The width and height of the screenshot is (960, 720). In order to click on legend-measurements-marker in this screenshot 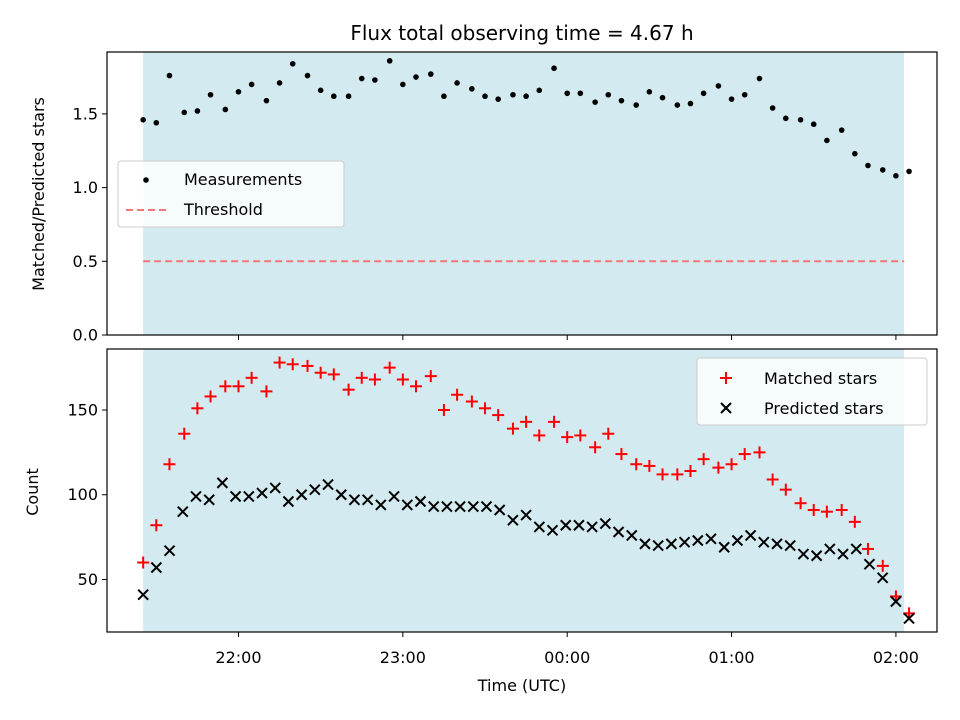, I will do `click(146, 180)`.